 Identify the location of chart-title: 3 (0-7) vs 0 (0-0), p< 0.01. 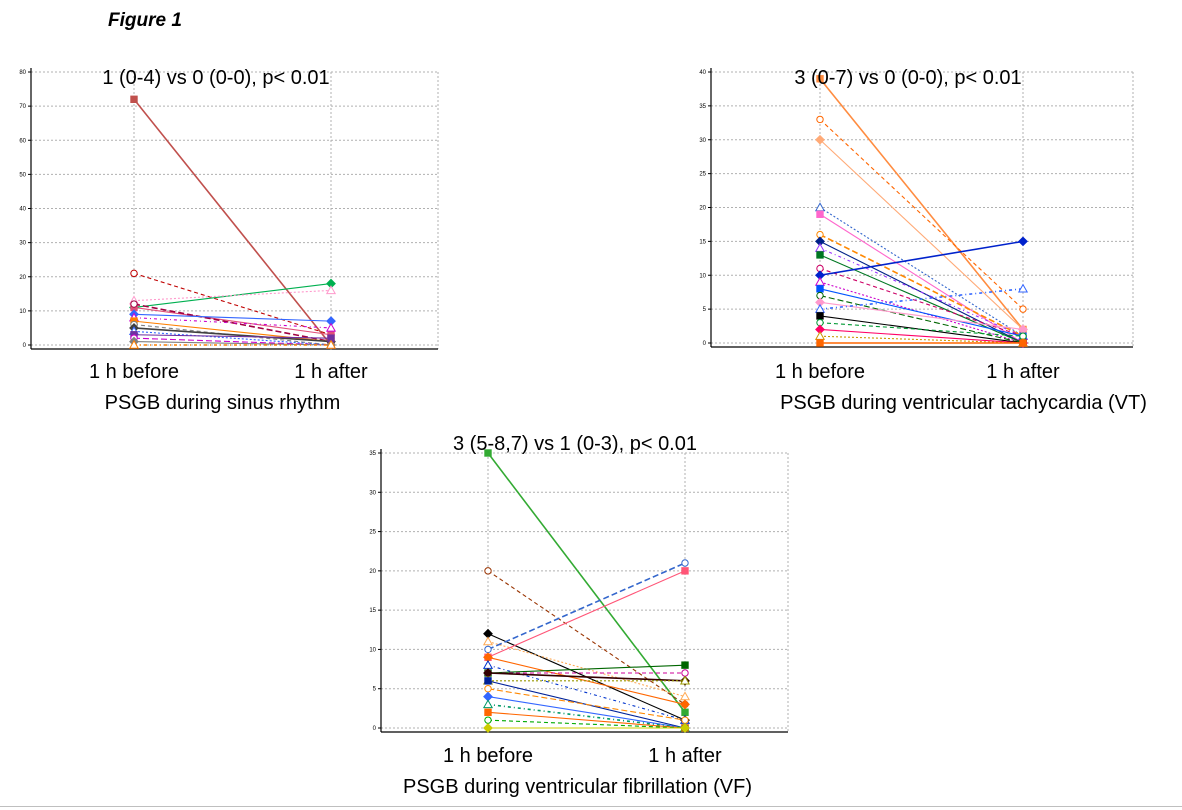
(907, 78).